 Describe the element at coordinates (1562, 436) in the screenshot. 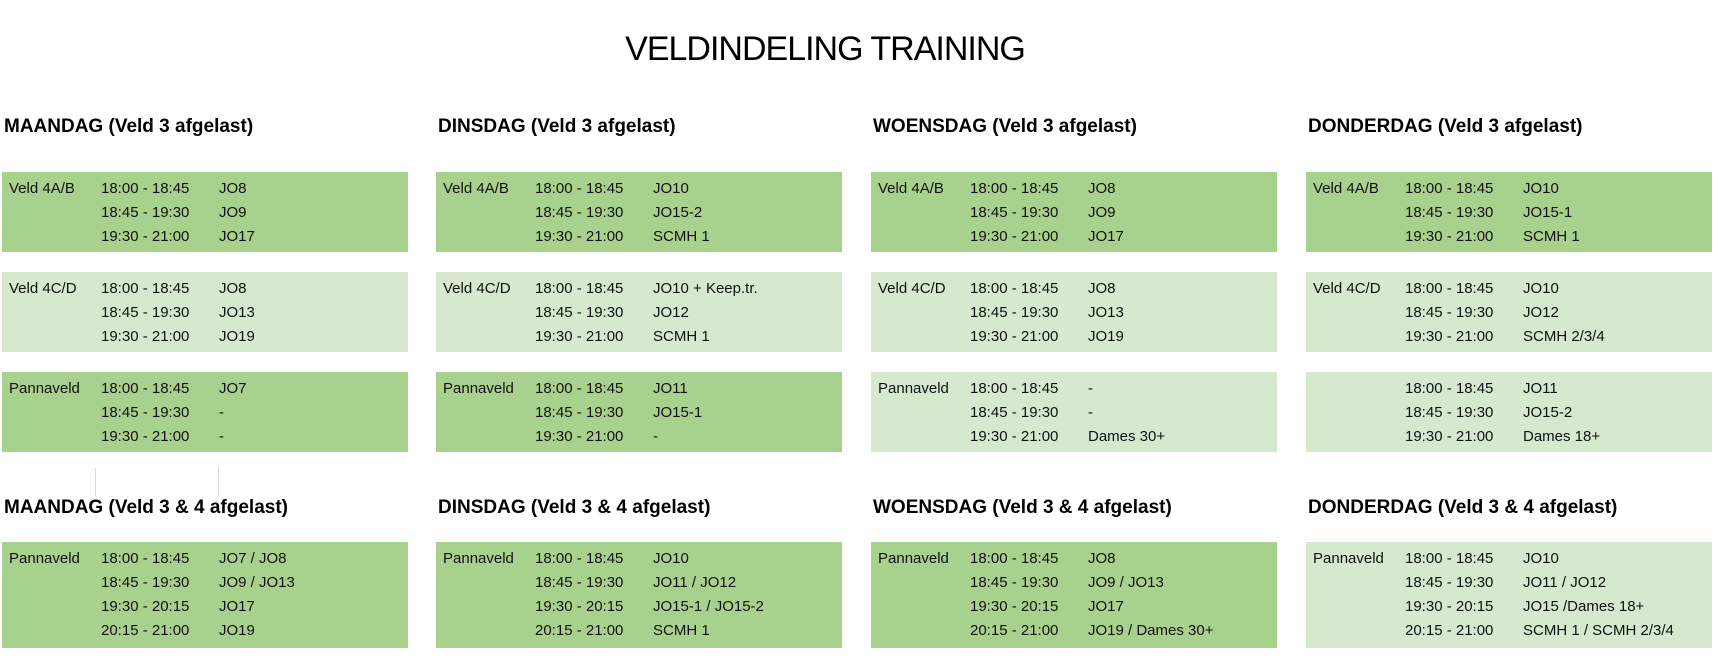

I see `team-name: Dames 18+` at that location.